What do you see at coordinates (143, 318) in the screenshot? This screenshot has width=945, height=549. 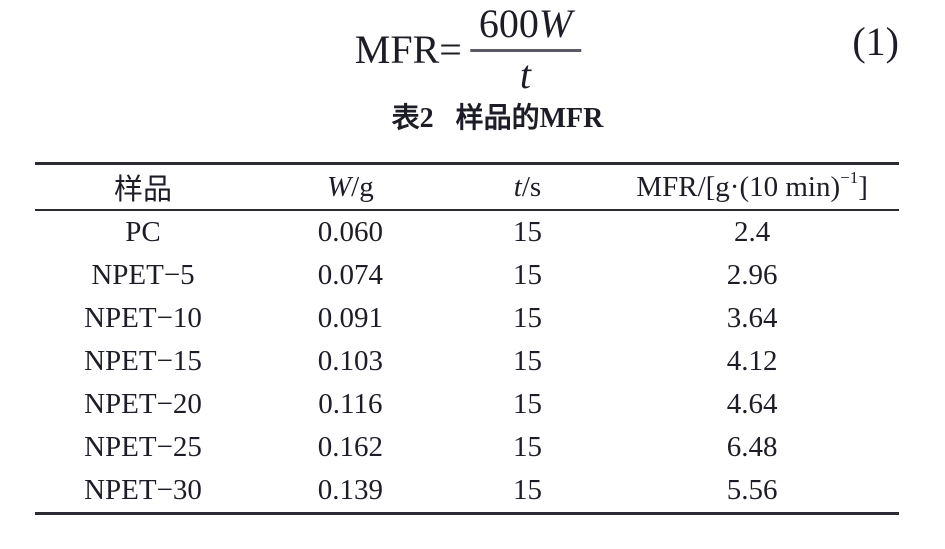 I see `cell-sample: NPET−10` at bounding box center [143, 318].